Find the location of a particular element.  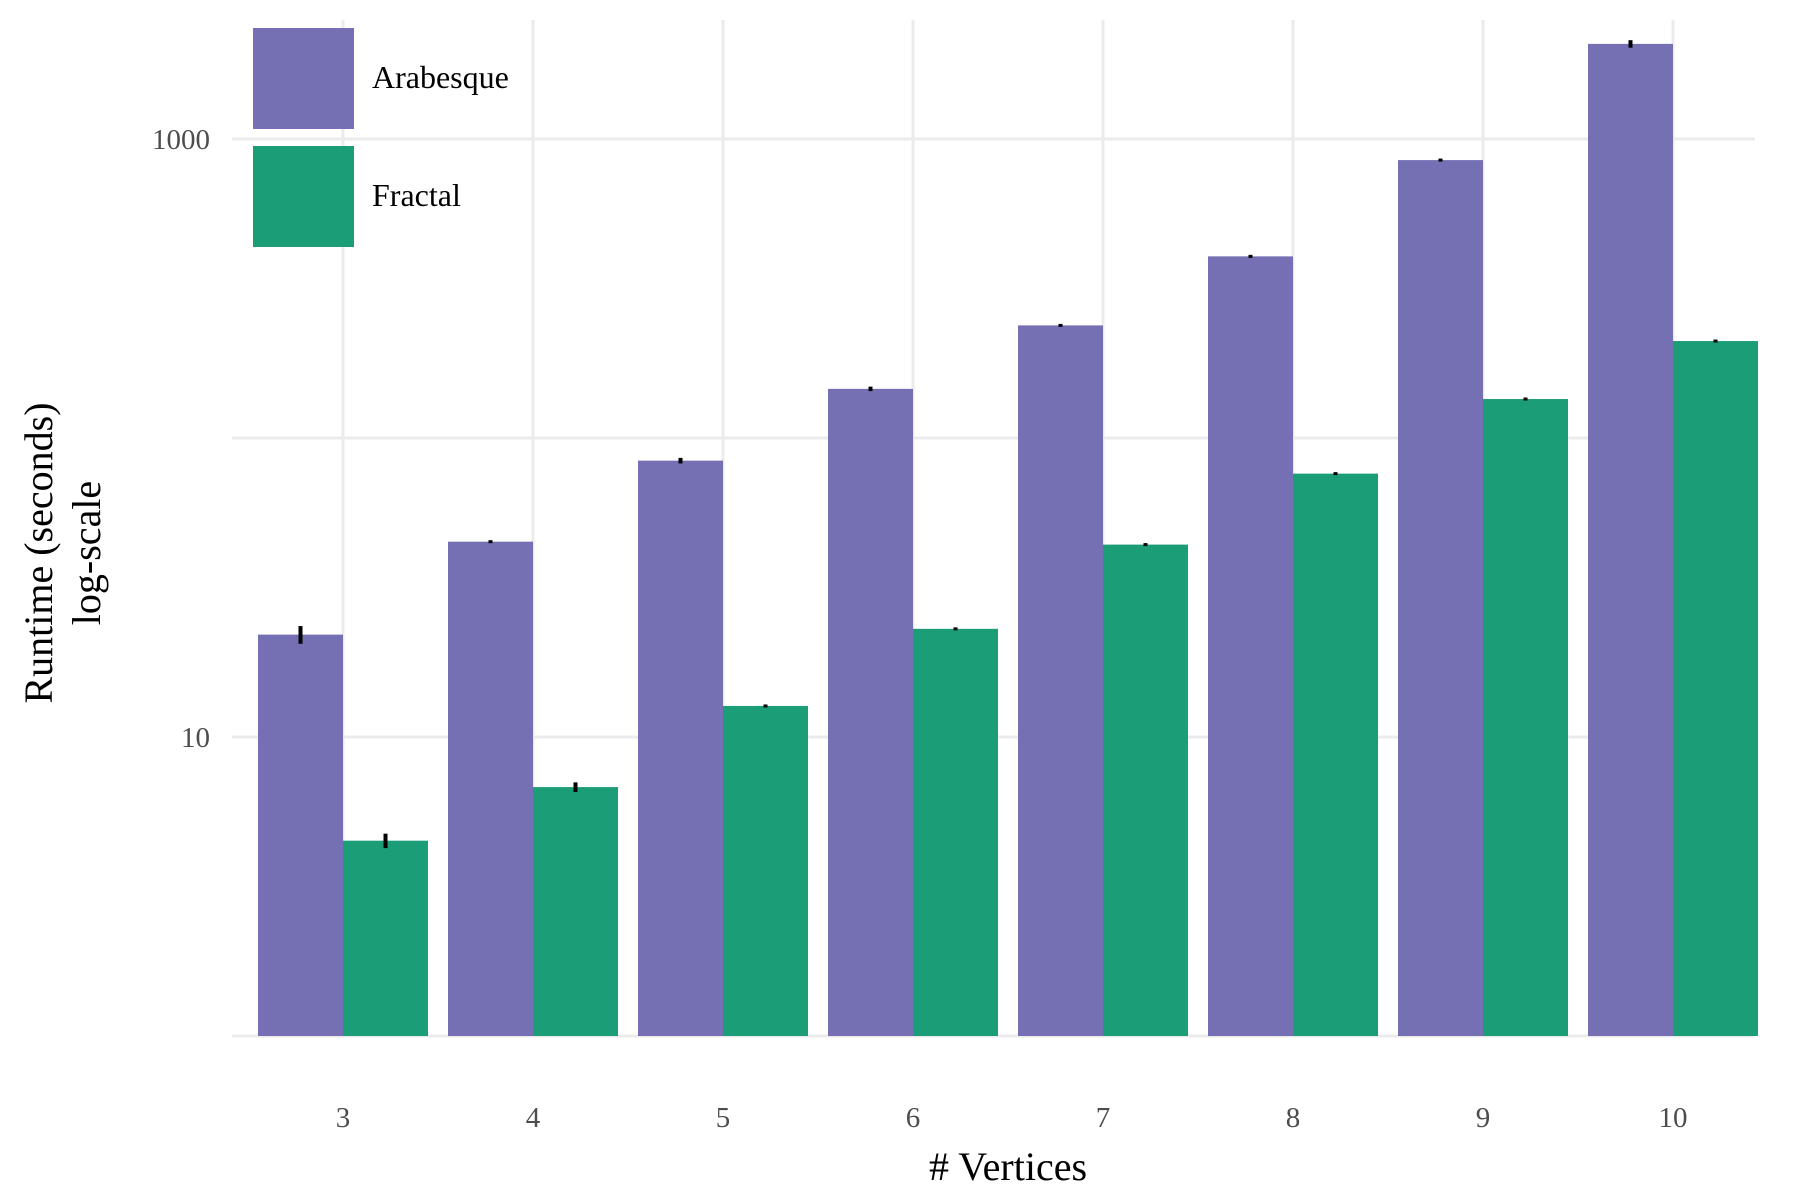

legend-item-fractal: Fractal is located at coordinates (357, 196).